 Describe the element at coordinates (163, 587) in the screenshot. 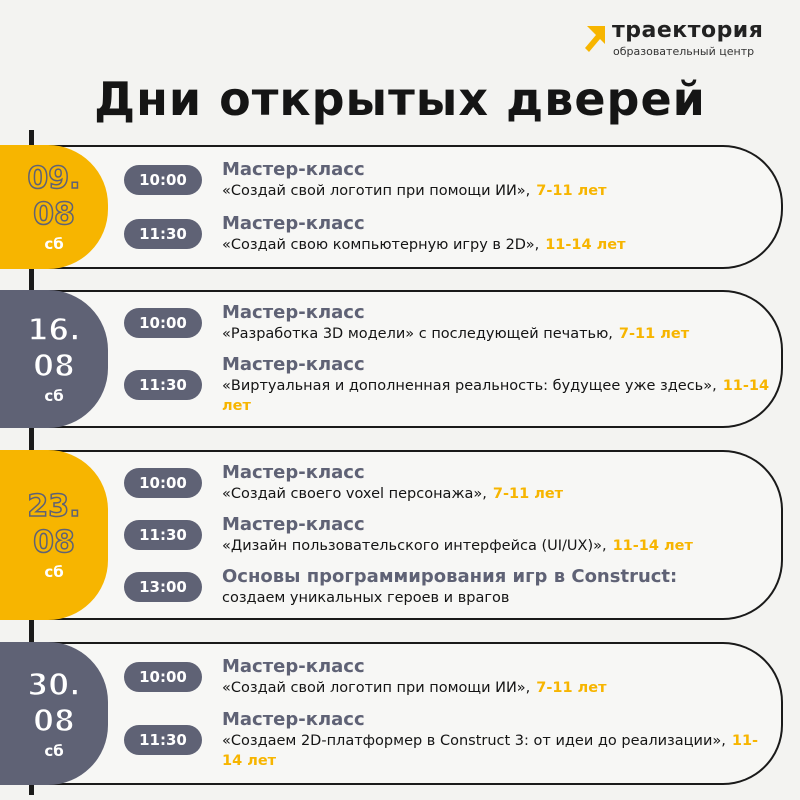

I see `time: 13:00` at that location.